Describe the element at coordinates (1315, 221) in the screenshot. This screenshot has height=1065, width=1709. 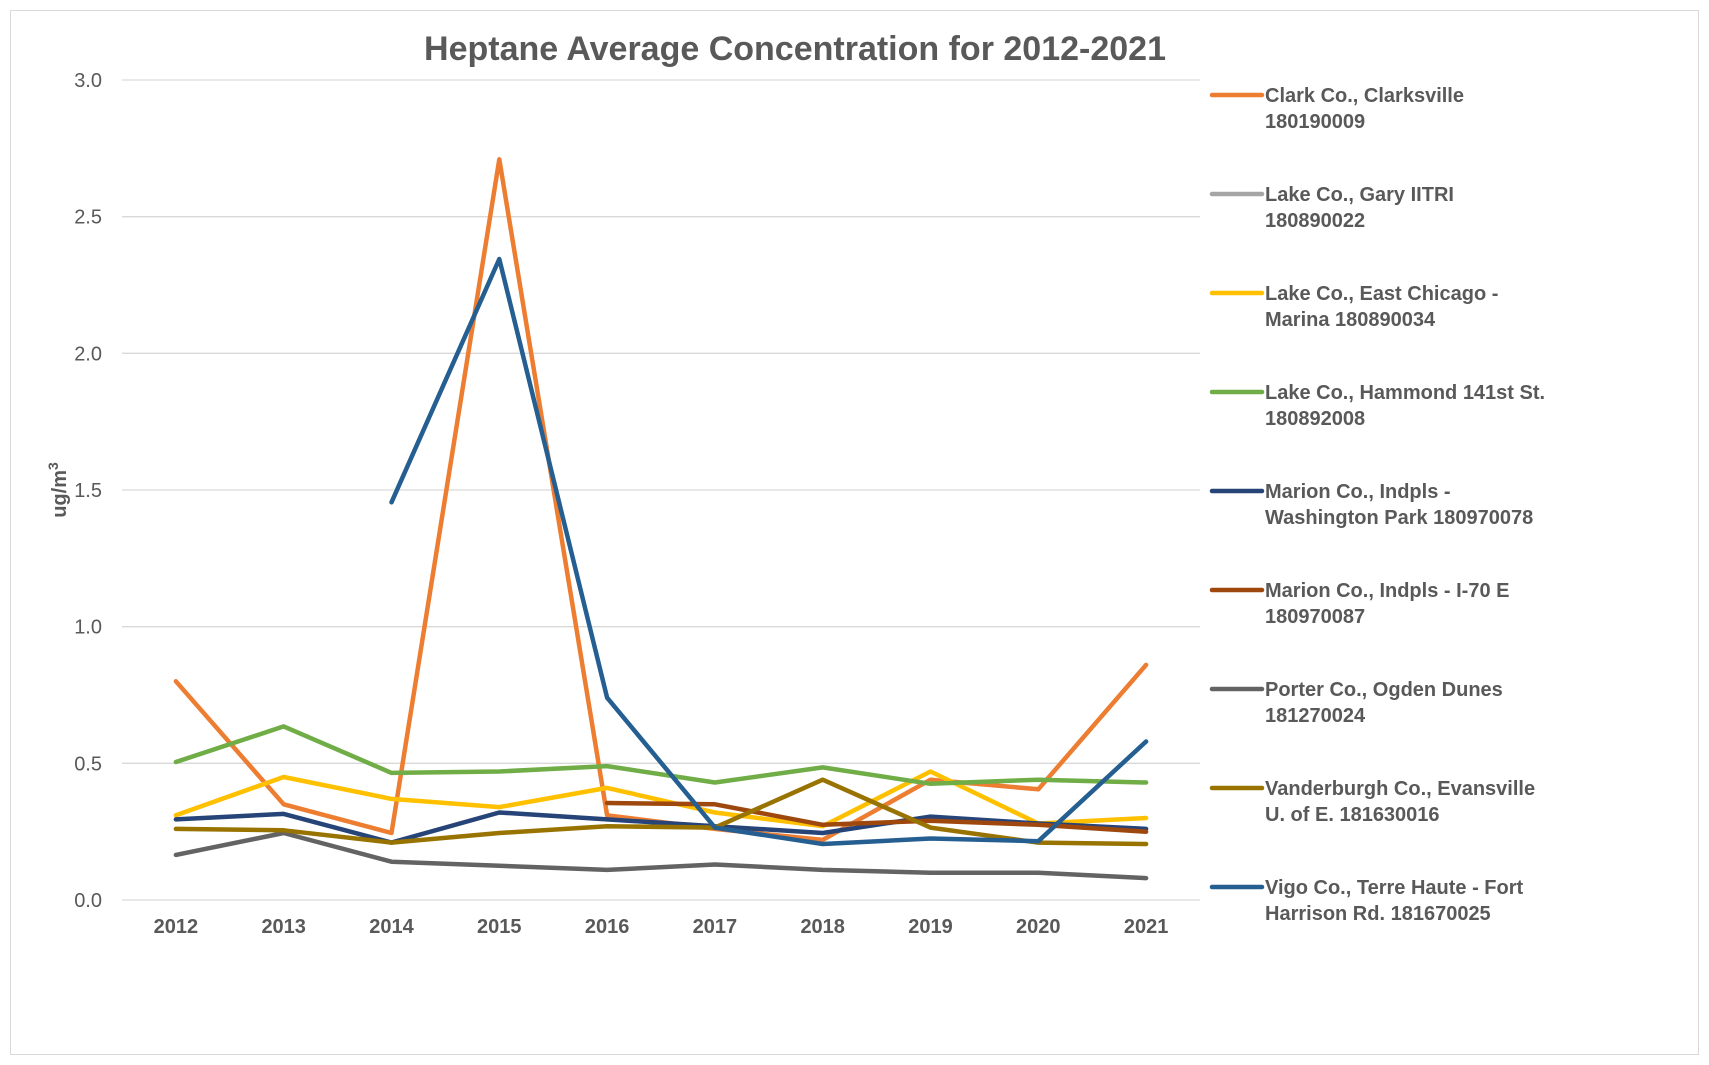
I see `legend-label: 180890022` at that location.